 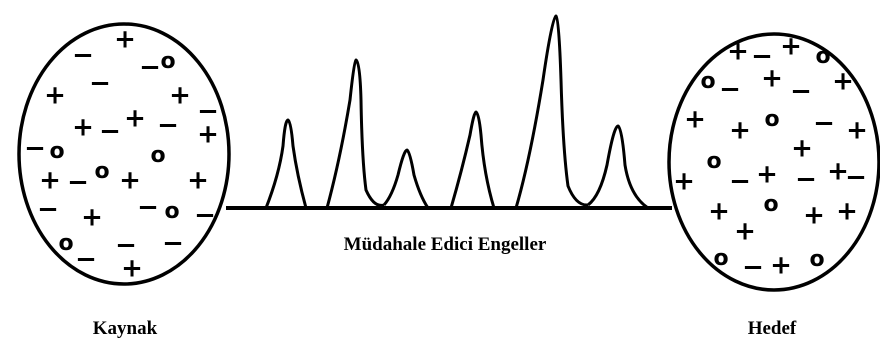 I want to click on source-label: Kaynak, so click(x=125, y=328).